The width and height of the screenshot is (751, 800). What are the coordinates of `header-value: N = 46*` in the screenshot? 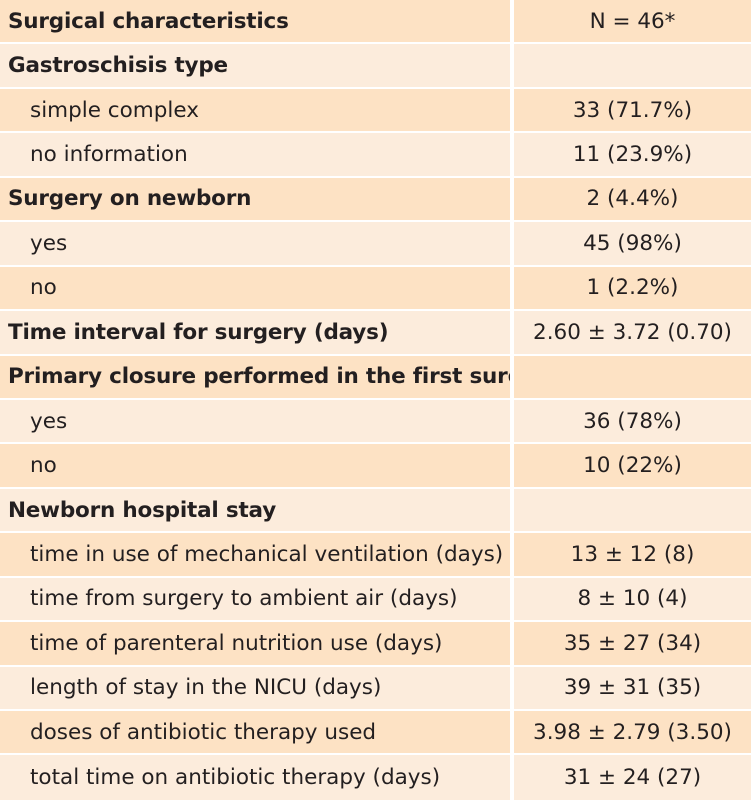 It's located at (630, 21).